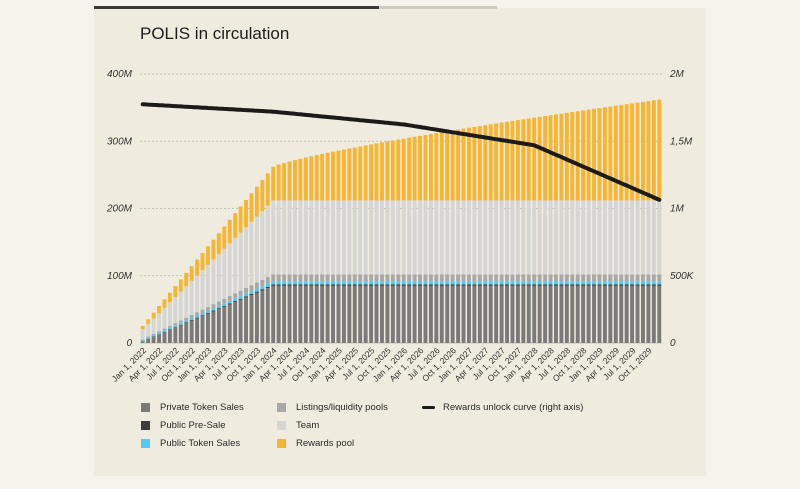  What do you see at coordinates (438, 7) in the screenshot?
I see `tab-indicator-inactive` at bounding box center [438, 7].